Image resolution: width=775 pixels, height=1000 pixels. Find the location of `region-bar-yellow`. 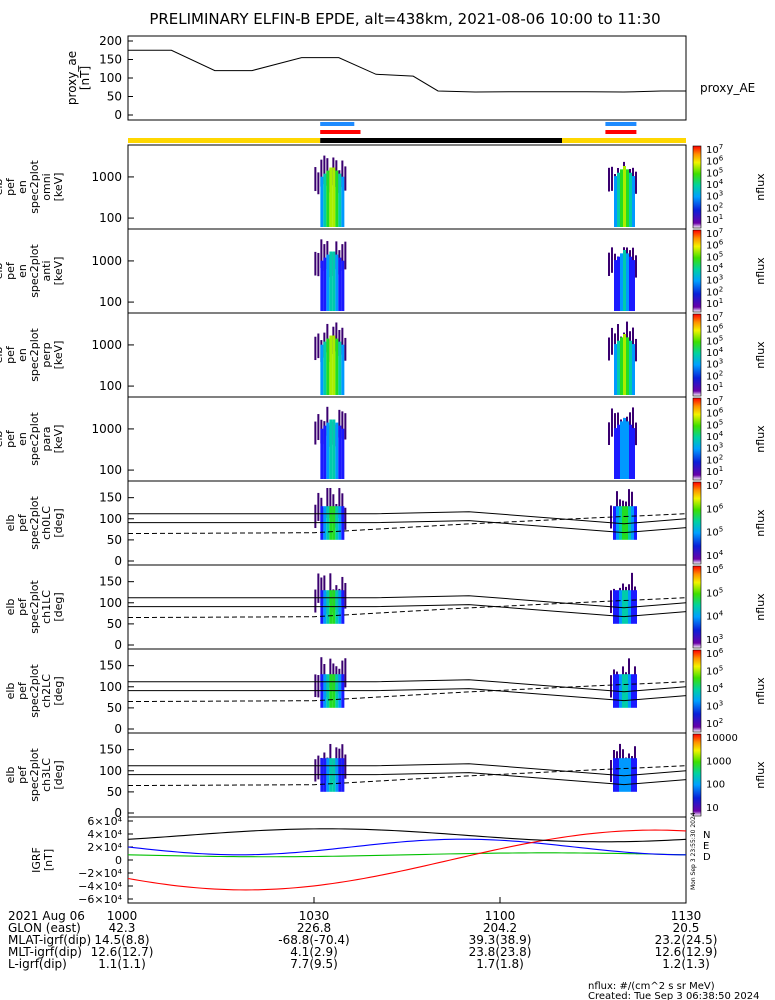

region-bar-yellow is located at coordinates (624, 140).